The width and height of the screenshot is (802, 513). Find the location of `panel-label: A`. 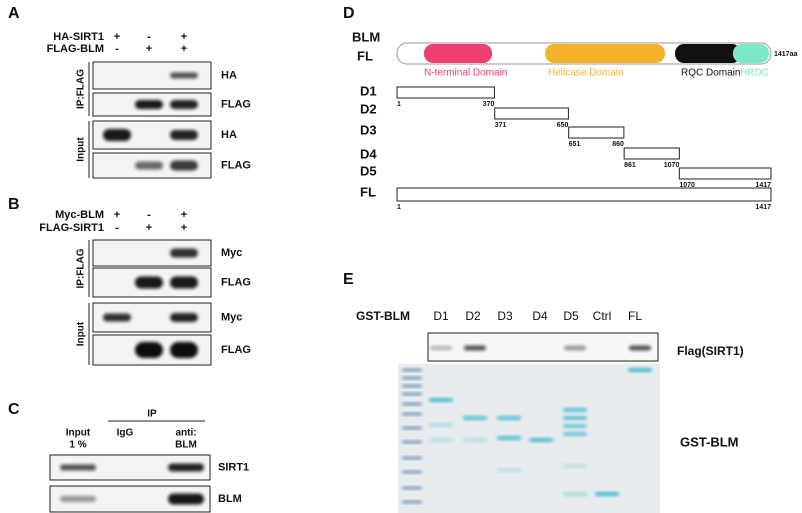

panel-label: A is located at coordinates (14, 13).